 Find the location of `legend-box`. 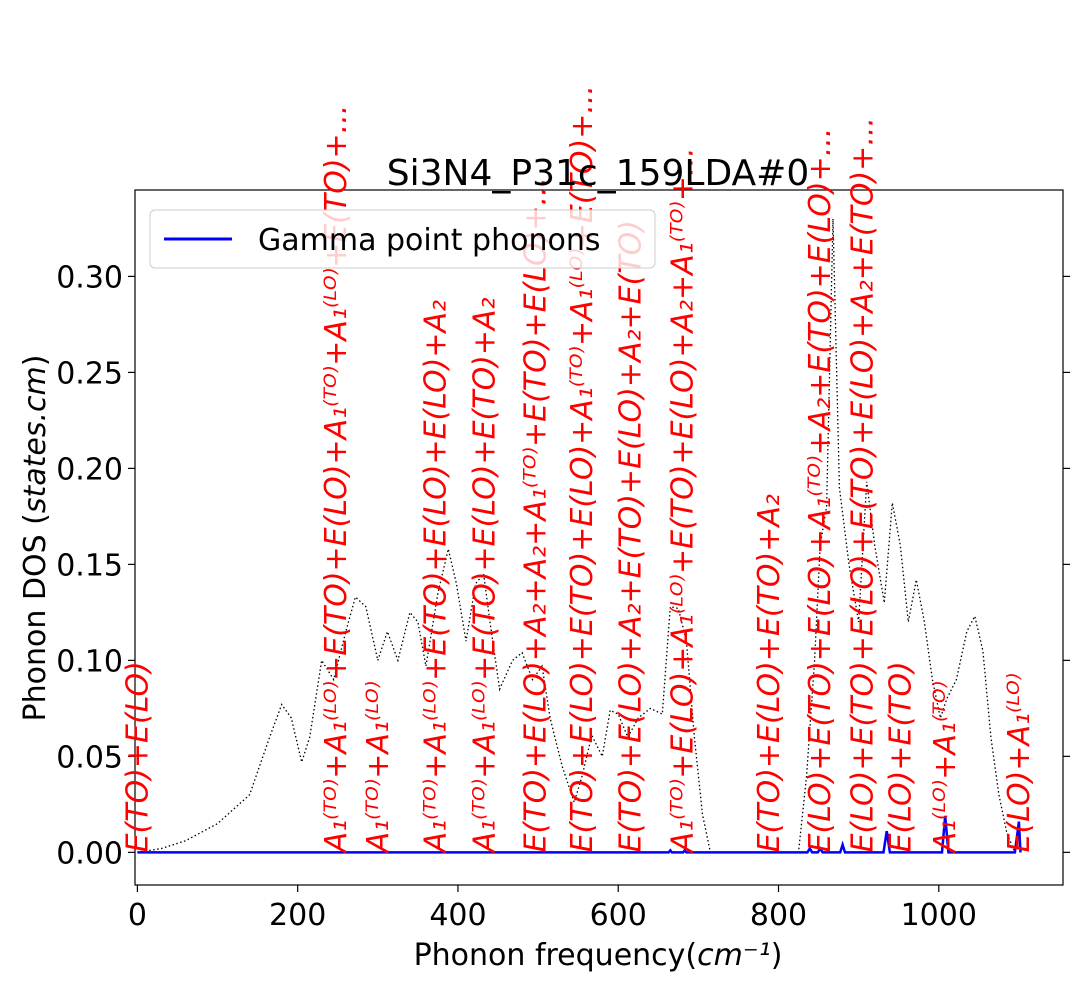

legend-box is located at coordinates (402, 239).